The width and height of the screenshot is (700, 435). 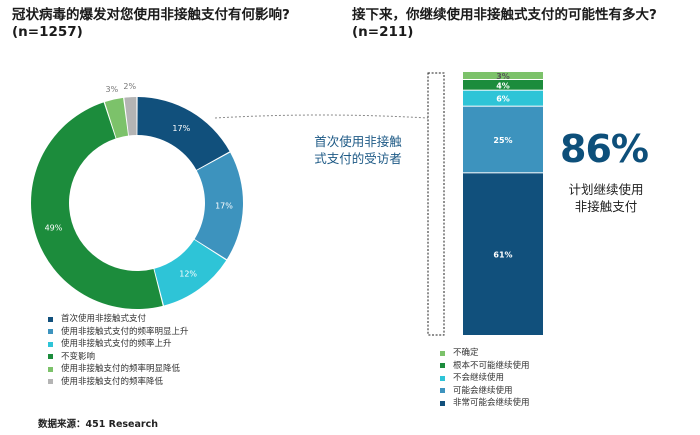 What do you see at coordinates (466, 353) in the screenshot?
I see `legend-label: 不确定` at bounding box center [466, 353].